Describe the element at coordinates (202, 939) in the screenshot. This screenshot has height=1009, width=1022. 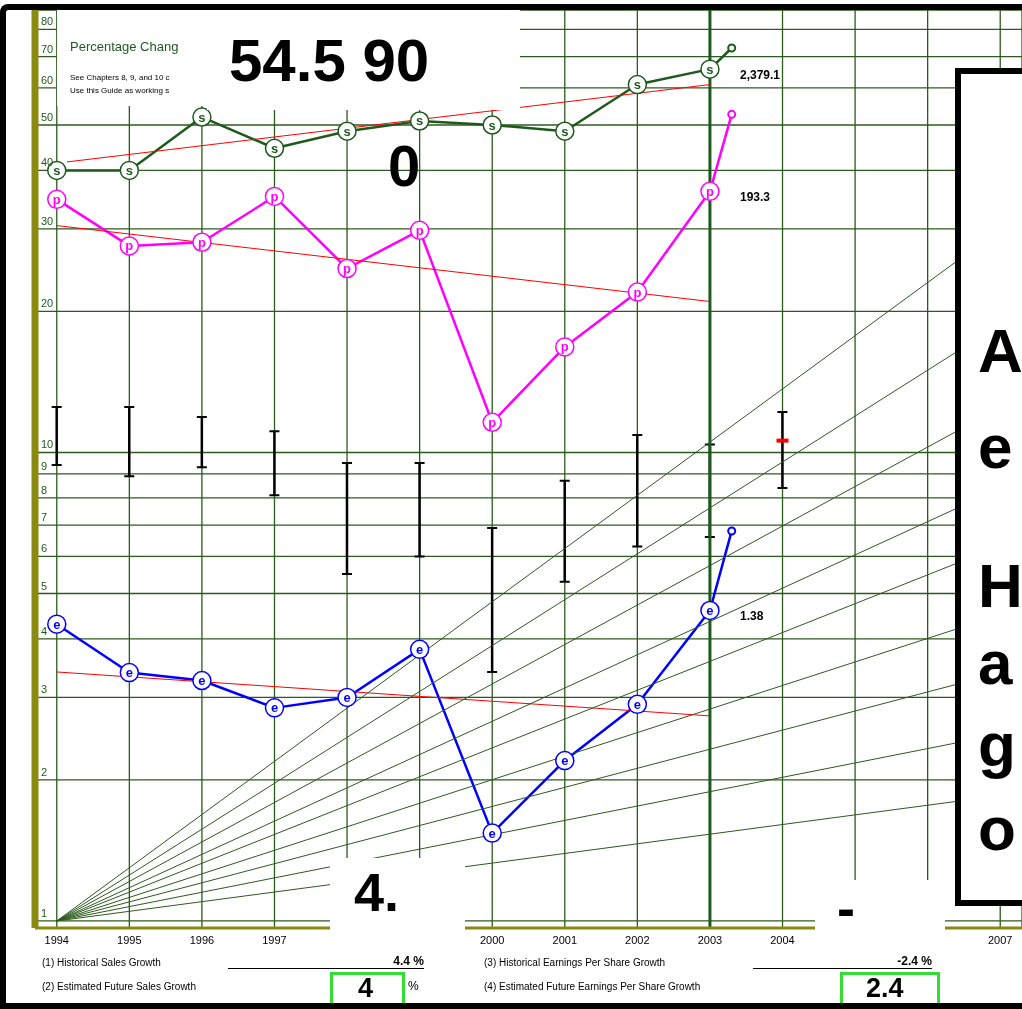
I see `x-tick-label: 1996` at that location.